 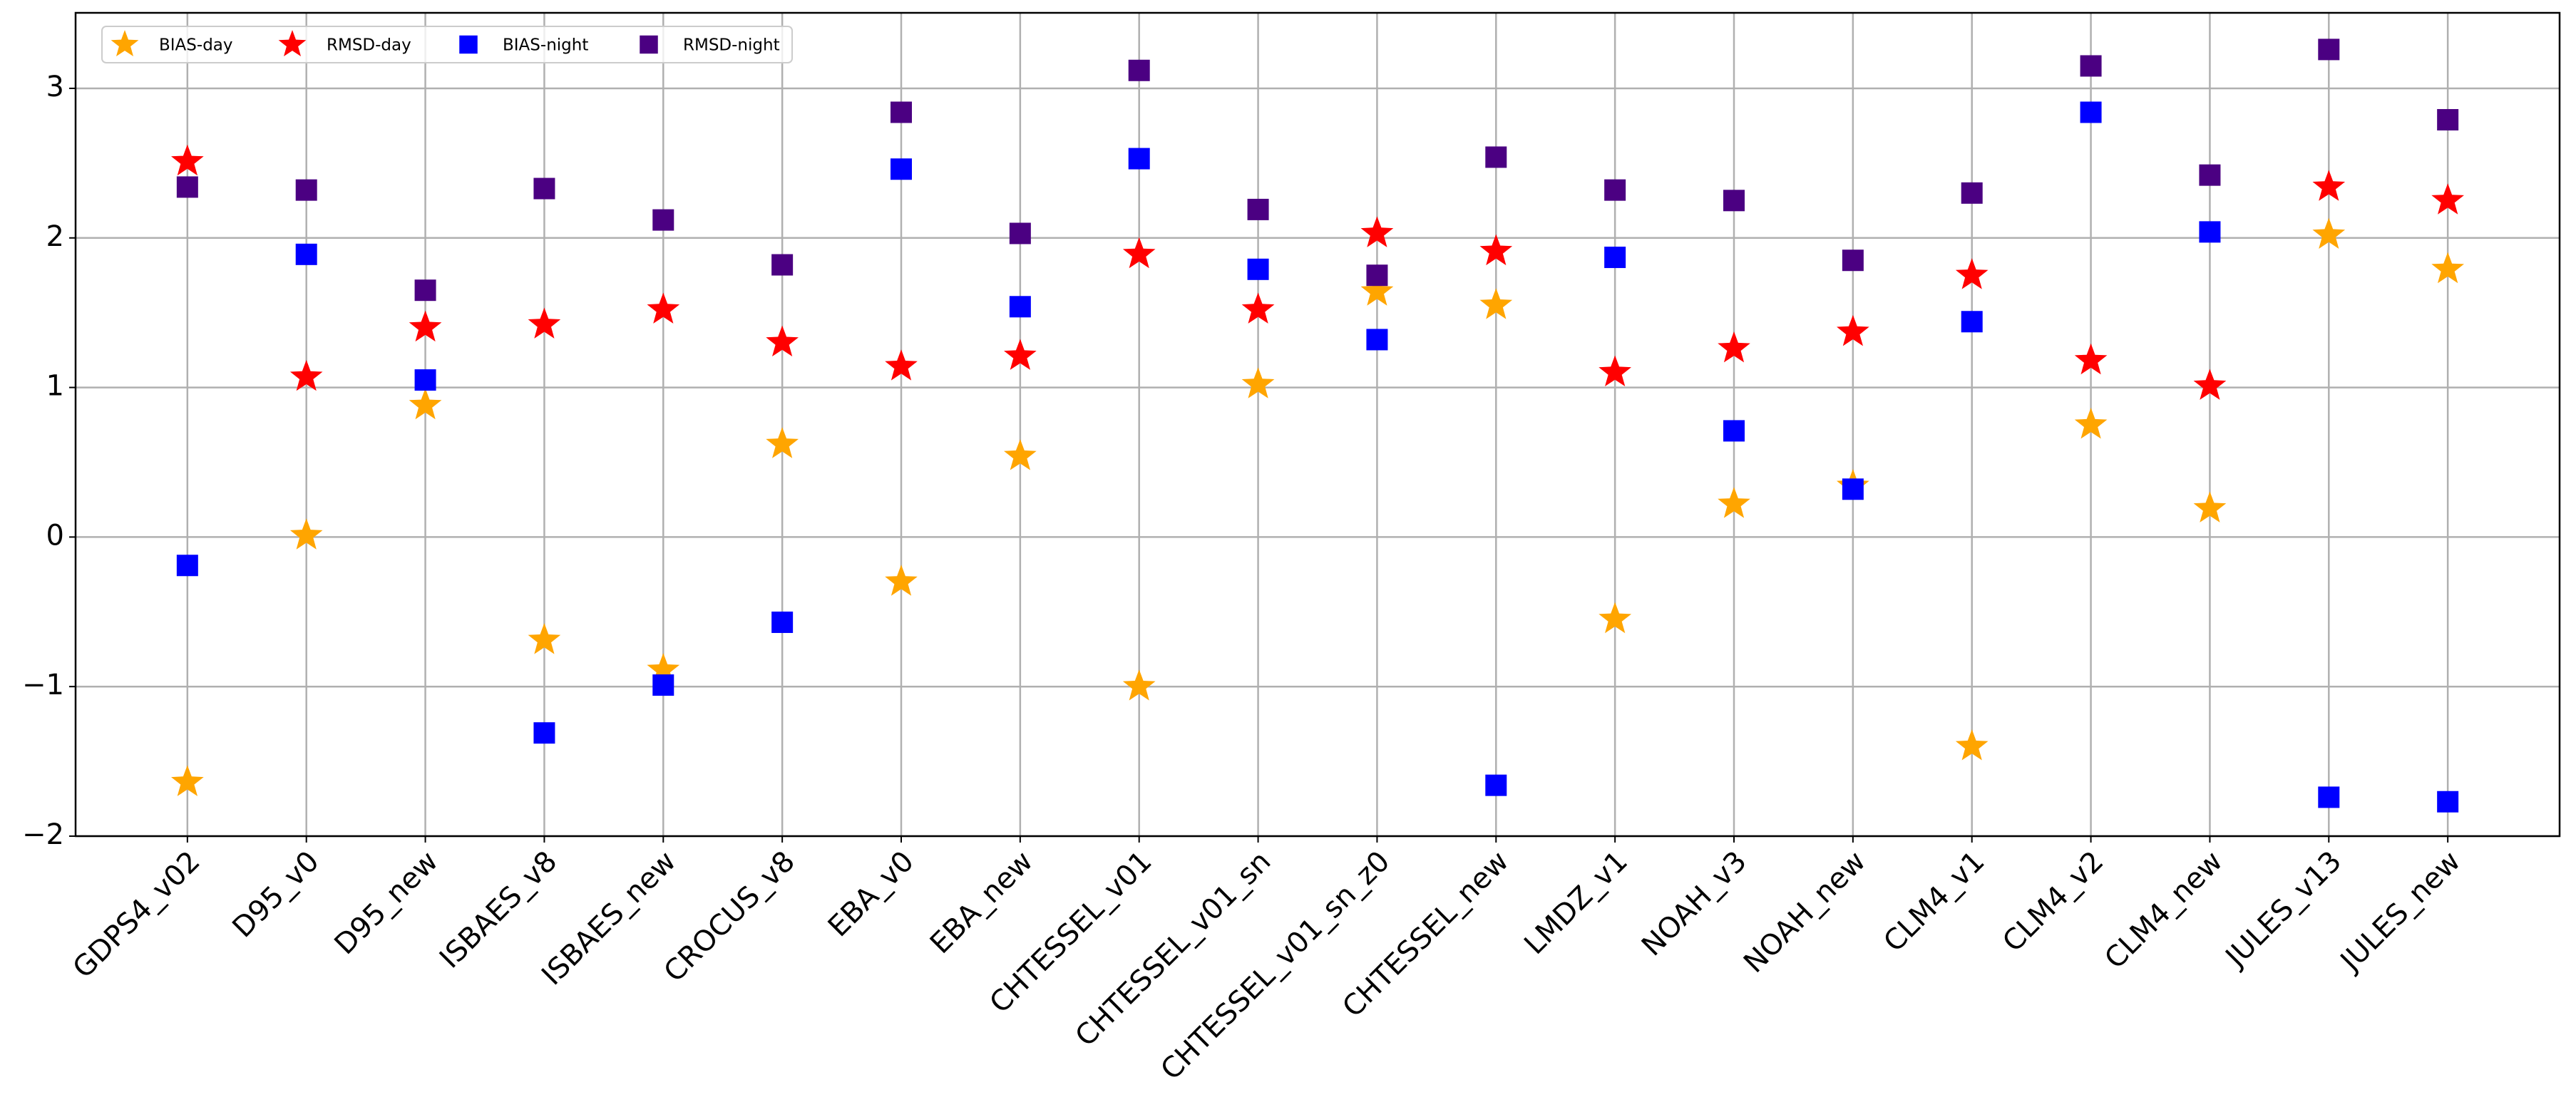 I want to click on x-tick-label: CLM4_v2, so click(x=2053, y=901).